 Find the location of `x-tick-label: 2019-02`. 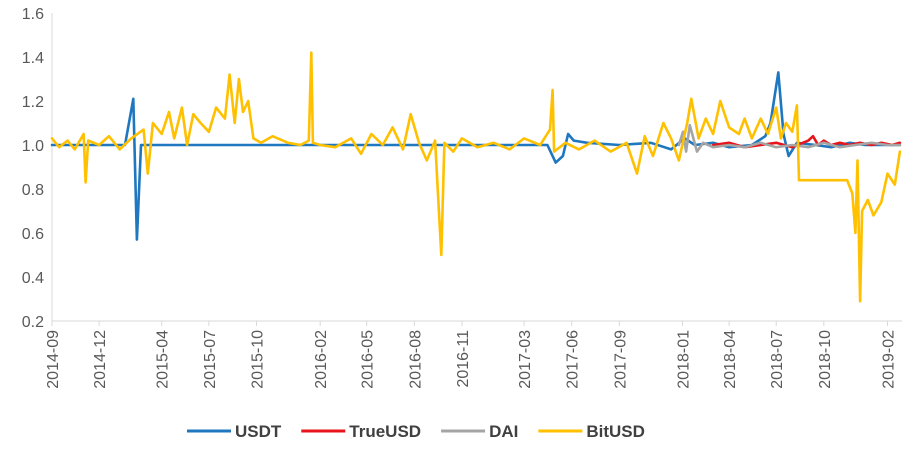

x-tick-label: 2019-02 is located at coordinates (889, 359).